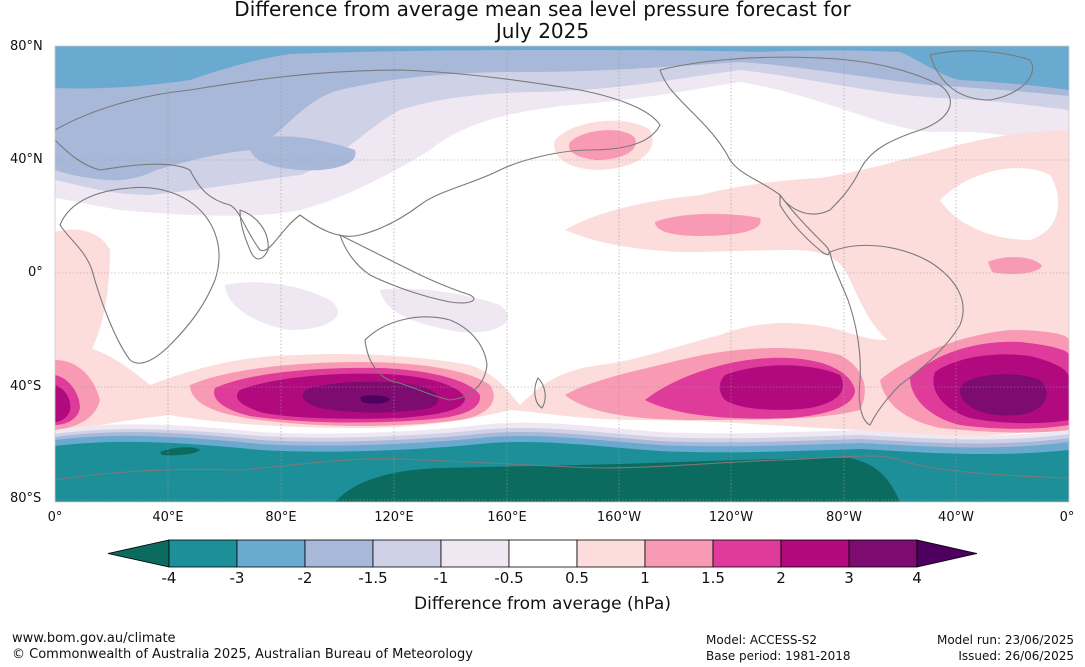 The width and height of the screenshot is (1085, 667). Describe the element at coordinates (35, 272) in the screenshot. I see `lat-label-equator: 0°` at that location.